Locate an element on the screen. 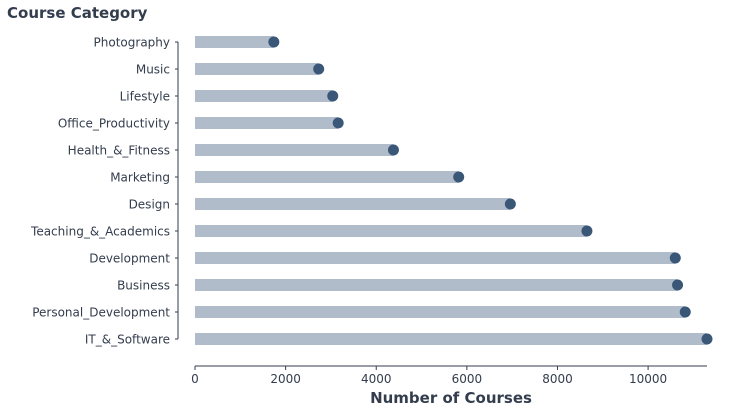  y-tick-label: Development is located at coordinates (129, 259).